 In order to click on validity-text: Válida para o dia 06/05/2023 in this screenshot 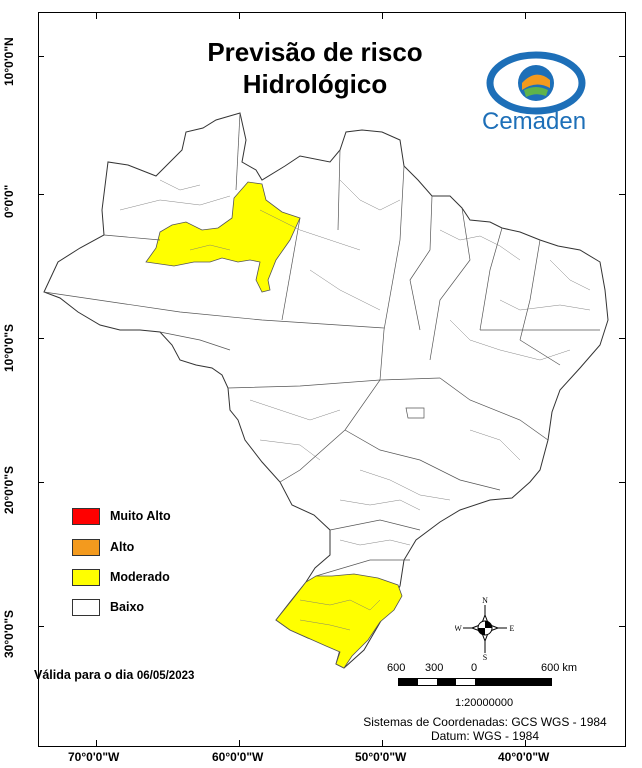, I will do `click(114, 675)`.